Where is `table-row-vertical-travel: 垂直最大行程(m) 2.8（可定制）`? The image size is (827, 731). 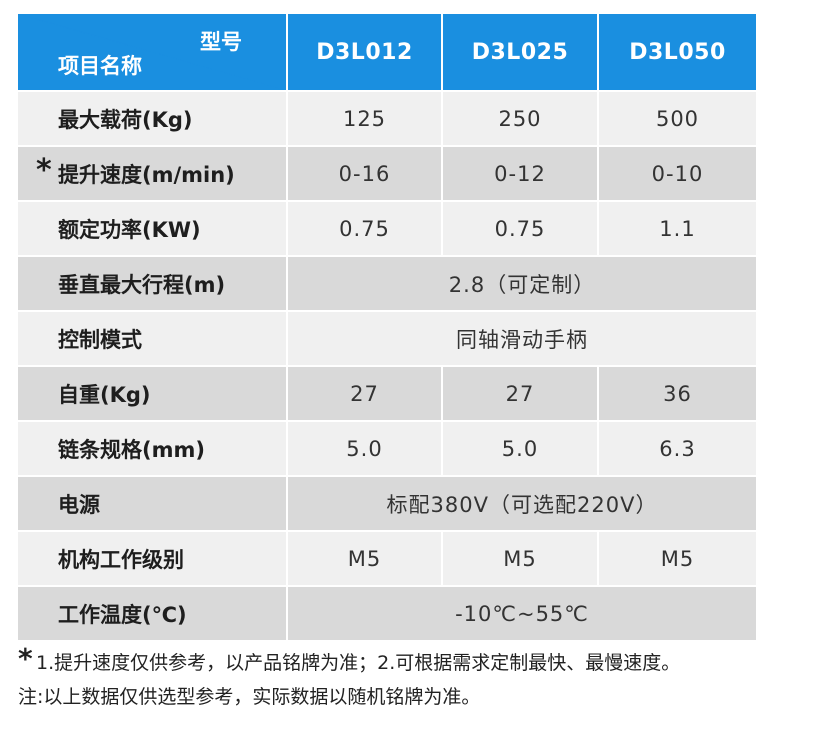
table-row-vertical-travel: 垂直最大行程(m) 2.8（可定制） is located at coordinates (387, 284).